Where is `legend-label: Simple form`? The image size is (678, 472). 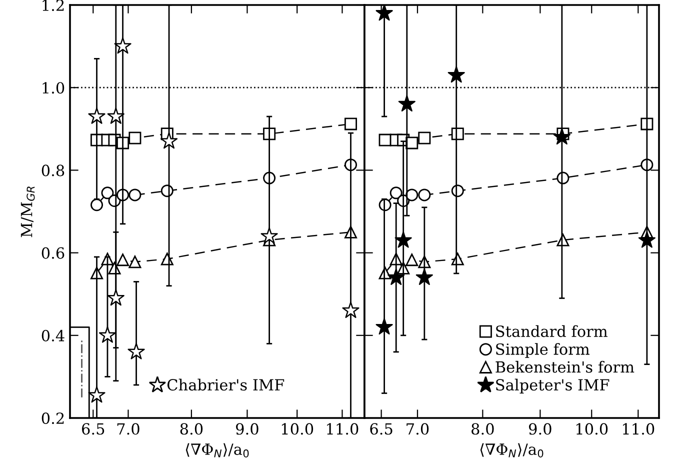 legend-label: Simple form is located at coordinates (543, 350).